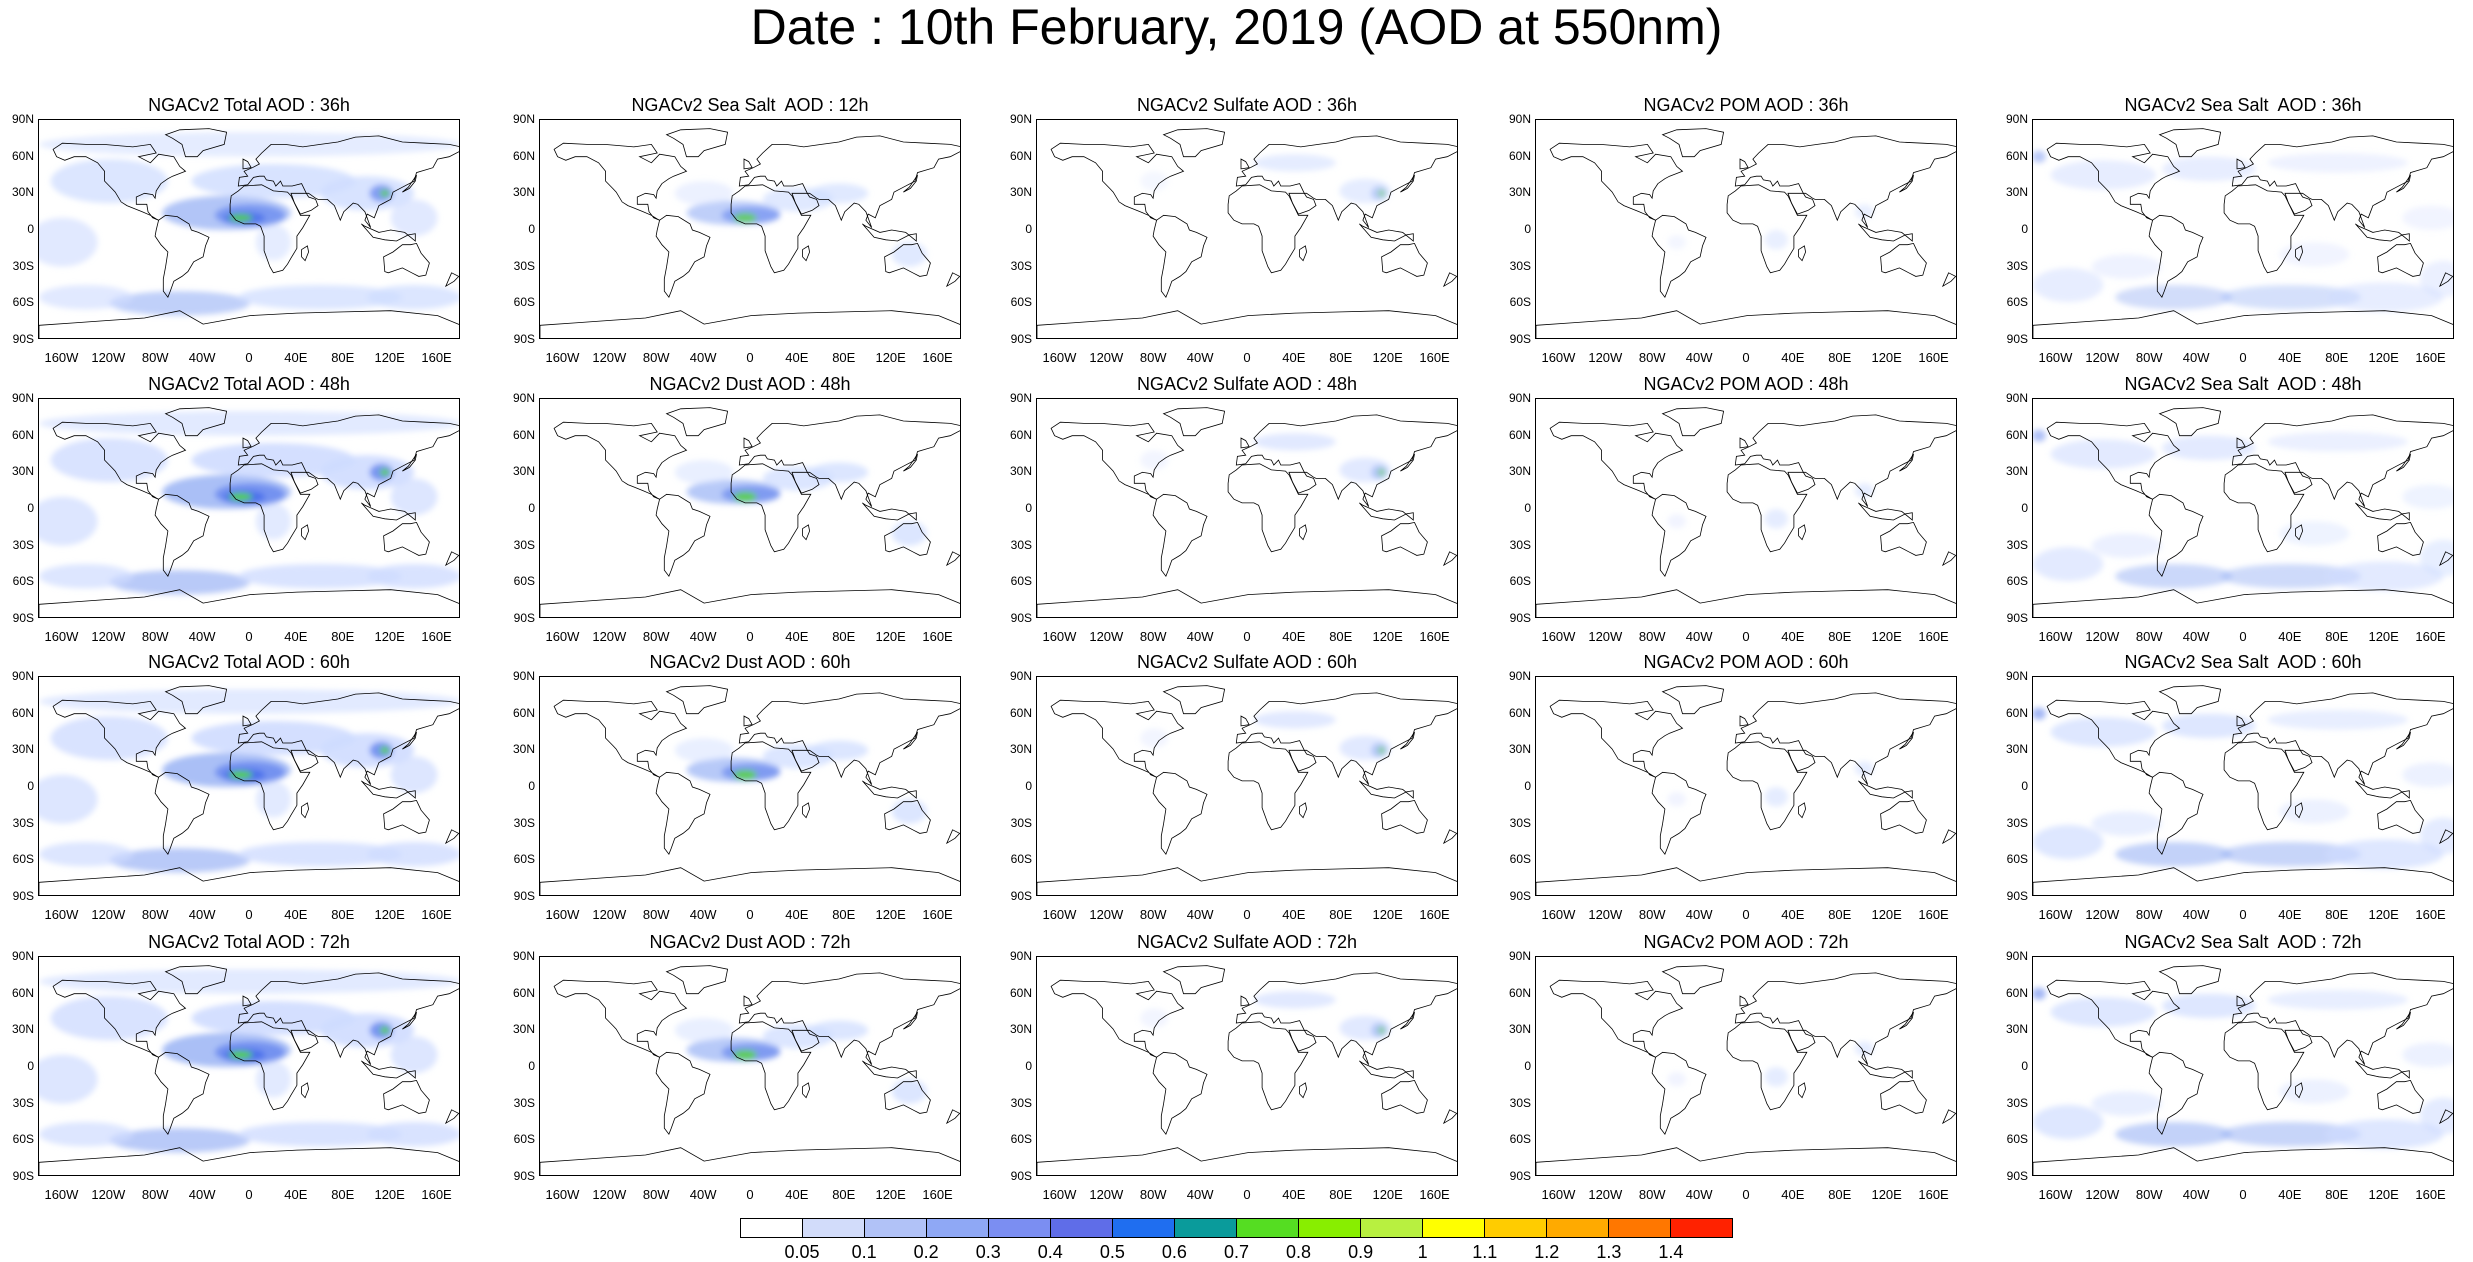 This screenshot has height=1262, width=2473. Describe the element at coordinates (1547, 1252) in the screenshot. I see `colorbar-label: 1.2` at that location.